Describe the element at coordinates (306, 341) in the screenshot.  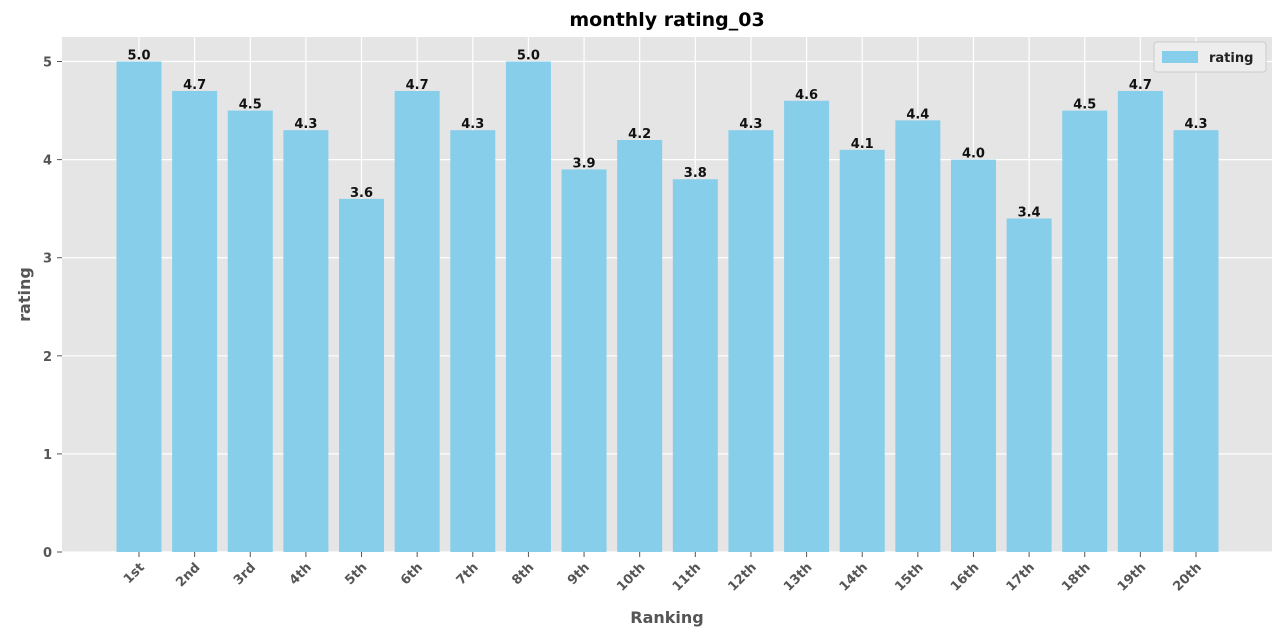
I see `bar-4th` at that location.